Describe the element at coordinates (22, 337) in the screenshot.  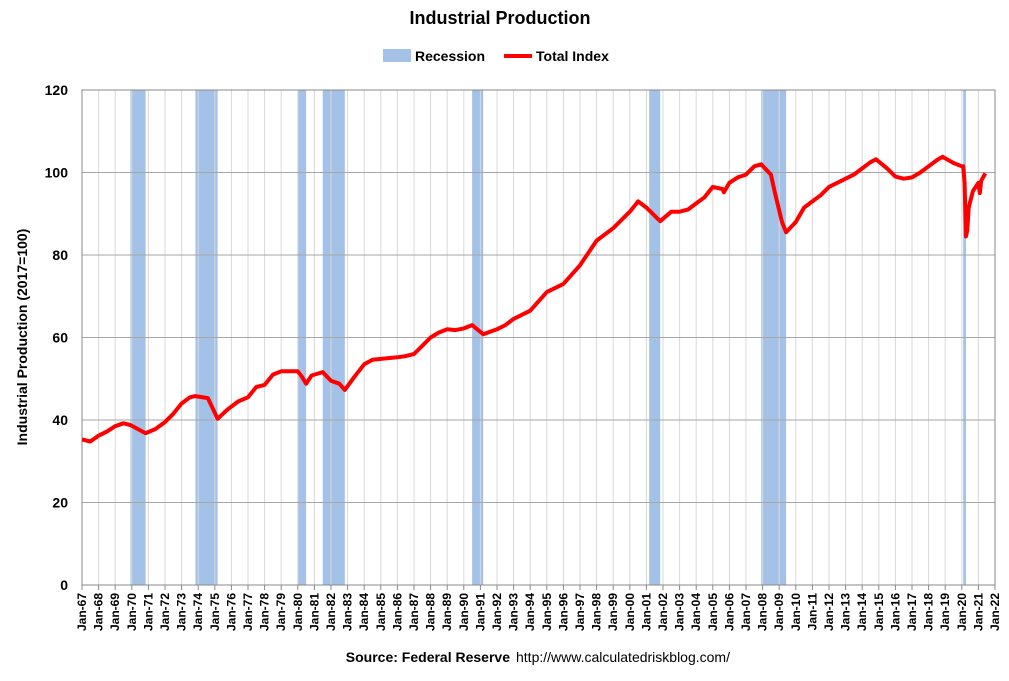
I see `y-axis-label: Industrial Production (2017=100)` at that location.